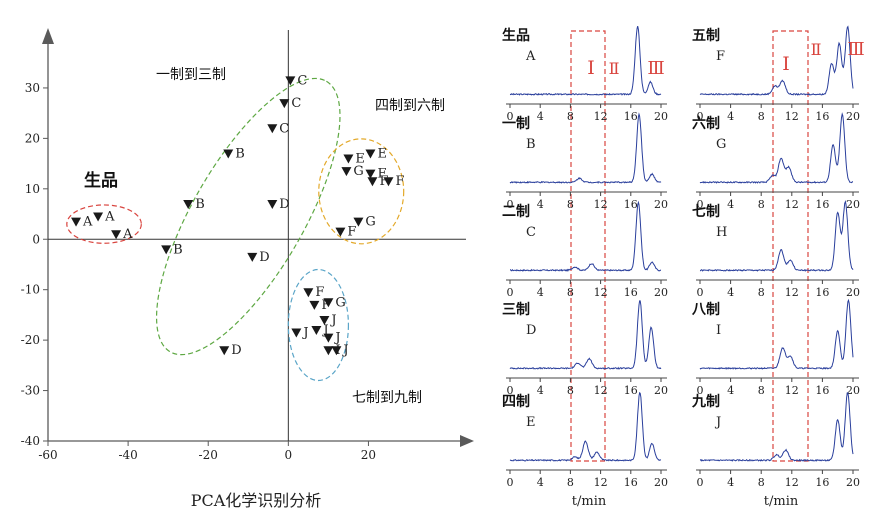  What do you see at coordinates (706, 123) in the screenshot?
I see `panel-name: 六制` at bounding box center [706, 123].